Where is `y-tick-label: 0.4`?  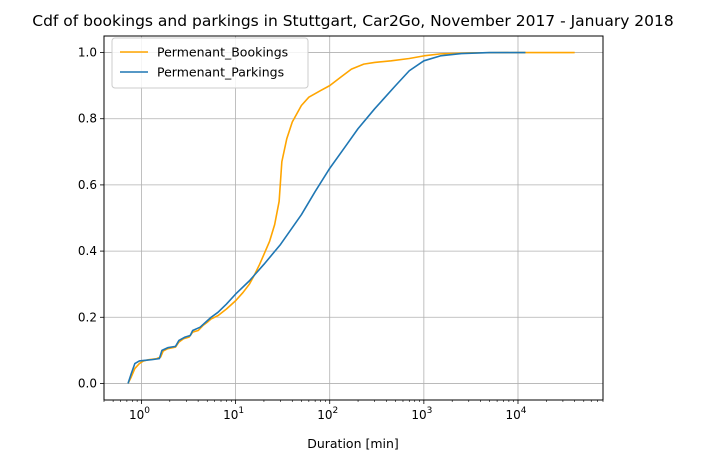 y-tick-label: 0.4 is located at coordinates (87, 251).